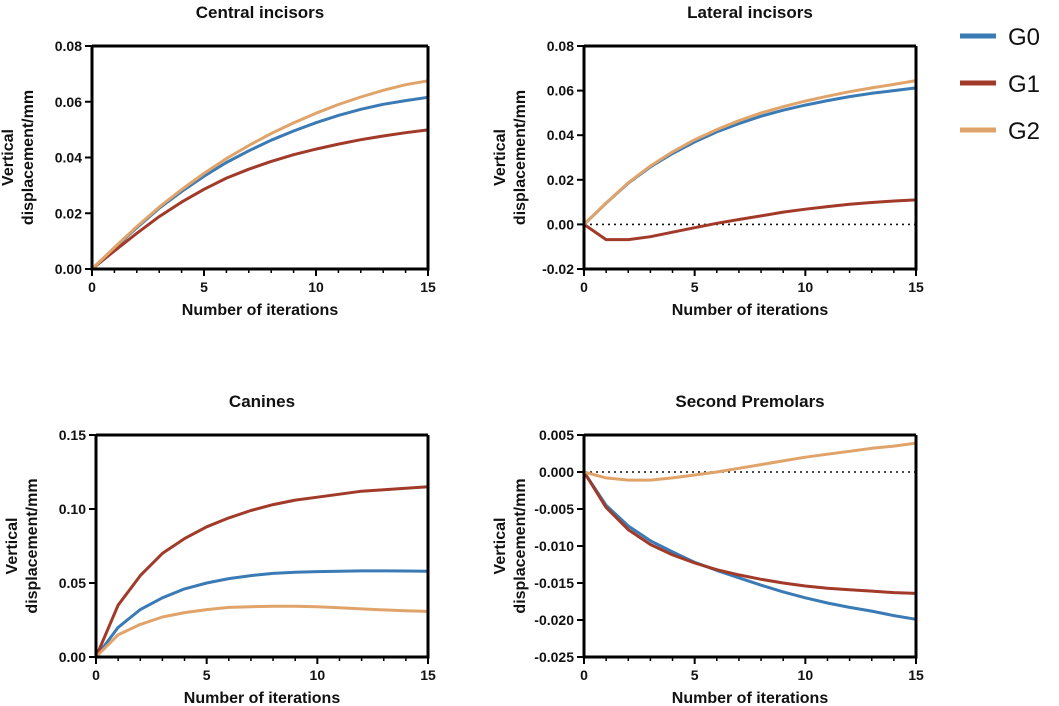 The height and width of the screenshot is (706, 1059). I want to click on legend-label-g1: G1, so click(1024, 84).